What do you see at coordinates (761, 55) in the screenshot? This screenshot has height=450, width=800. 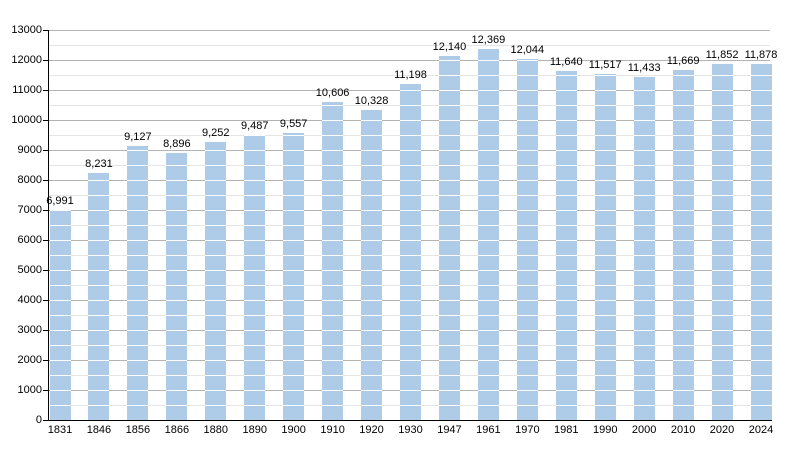 I see `bar-value-label: 11,878` at bounding box center [761, 55].